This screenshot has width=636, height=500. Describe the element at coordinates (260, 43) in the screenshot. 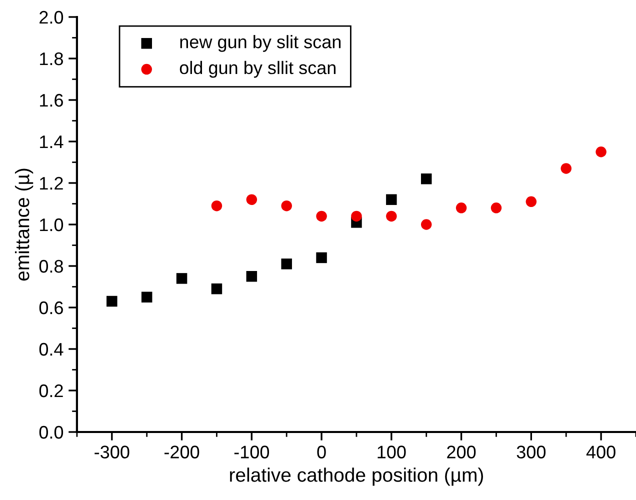

I see `legend-label: new gun by slit scan` at that location.